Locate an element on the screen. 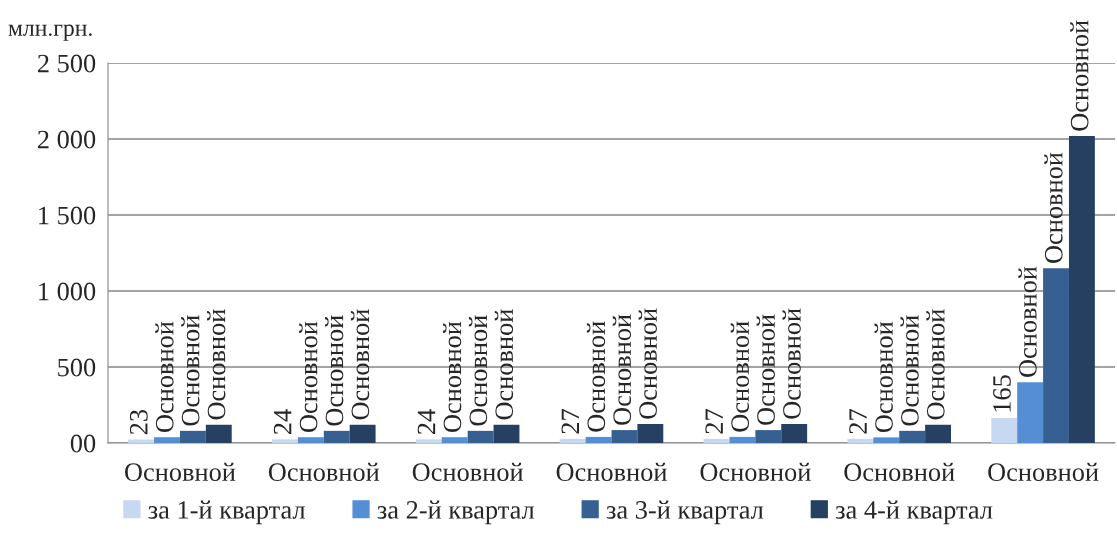 The image size is (1117, 540). data-label: 165 is located at coordinates (1002, 393).